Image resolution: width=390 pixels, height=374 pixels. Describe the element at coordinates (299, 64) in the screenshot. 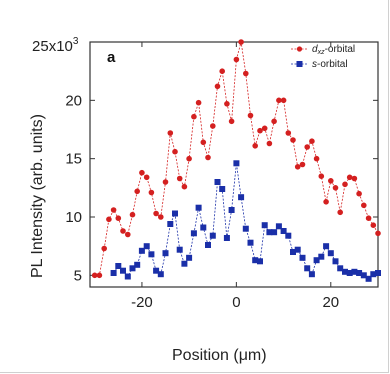

I see `legend-marker-s` at that location.